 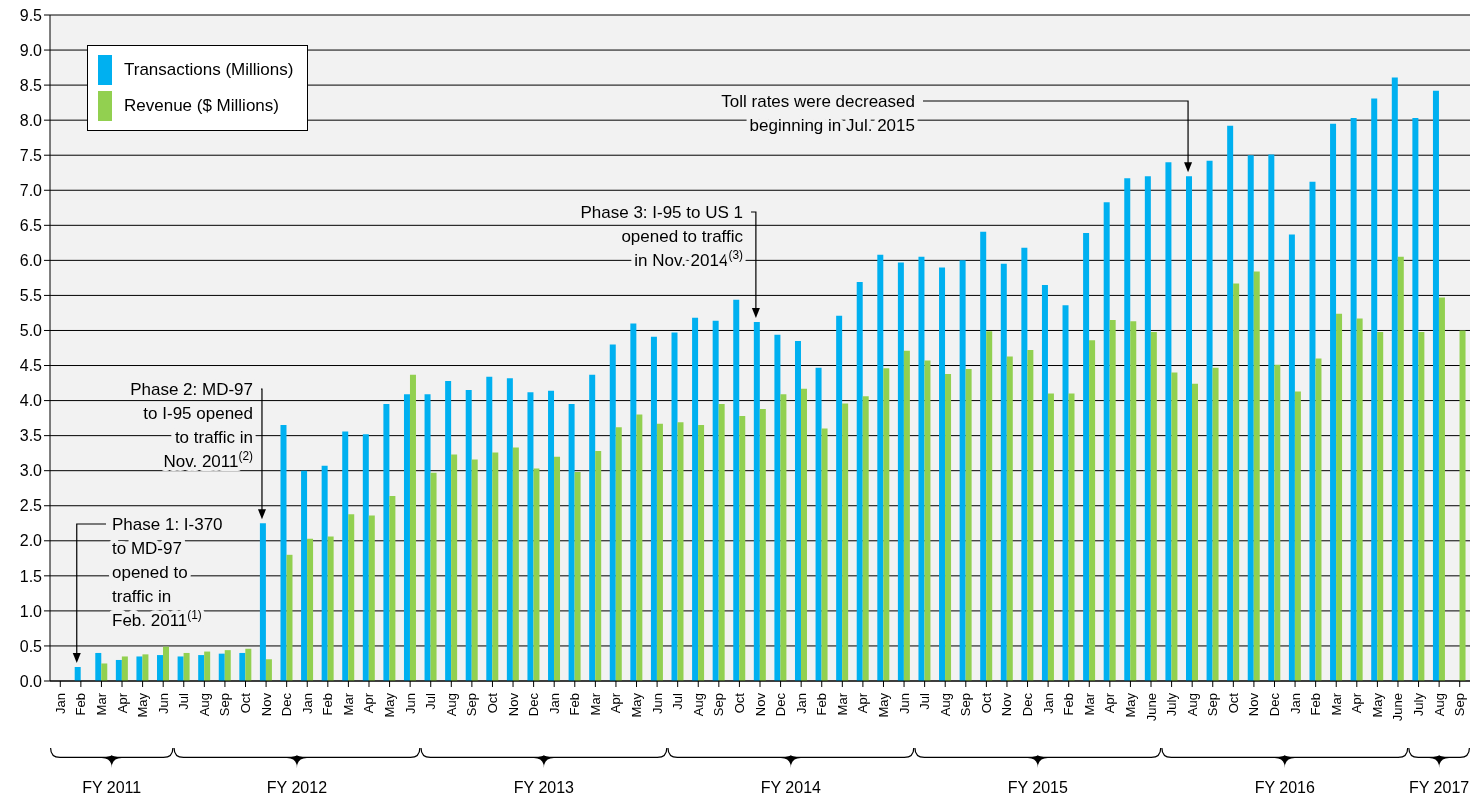 I want to click on legend-label: Revenue ($ Millions), so click(x=201, y=106).